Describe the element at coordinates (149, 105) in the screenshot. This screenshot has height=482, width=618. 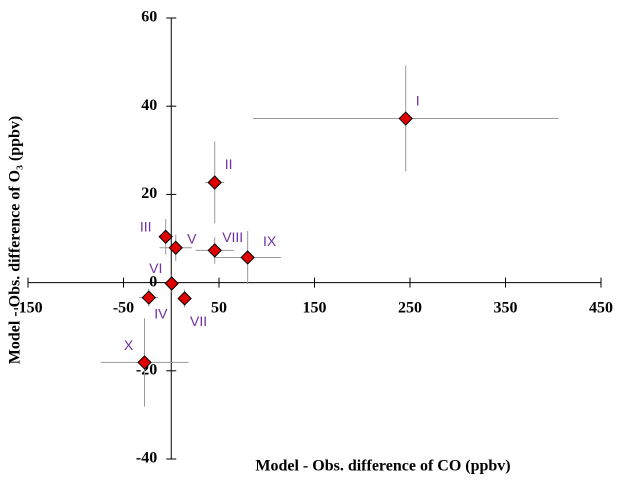
I see `y-tick-label: 40` at that location.